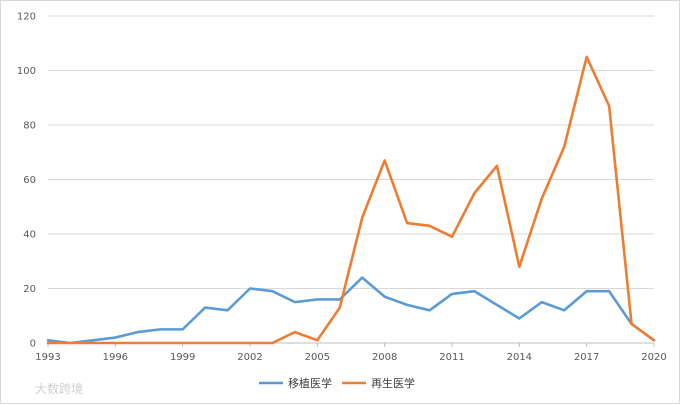 This screenshot has width=680, height=405. Describe the element at coordinates (29, 235) in the screenshot. I see `y-tick-label: 40` at that location.